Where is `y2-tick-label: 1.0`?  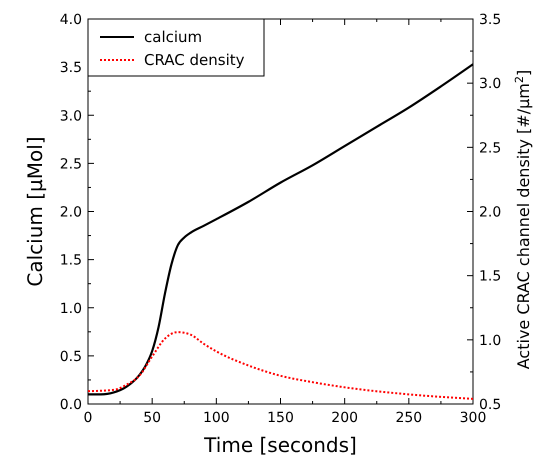 y2-tick-label: 1.0 is located at coordinates (490, 340).